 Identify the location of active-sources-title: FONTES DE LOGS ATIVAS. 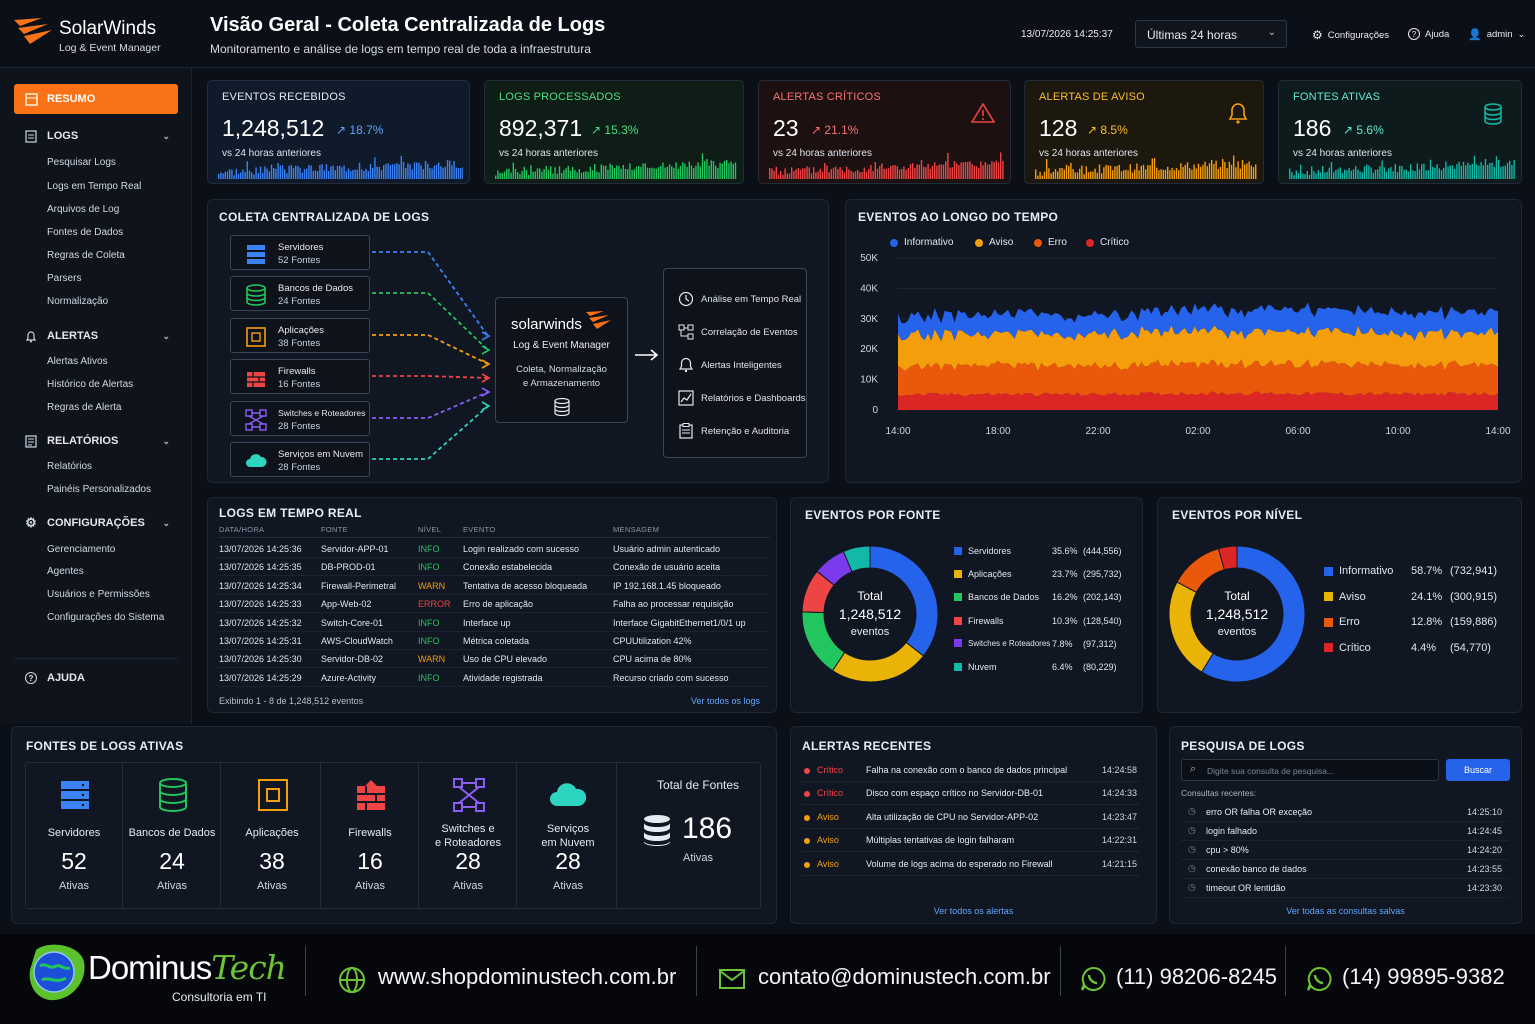
(105, 746).